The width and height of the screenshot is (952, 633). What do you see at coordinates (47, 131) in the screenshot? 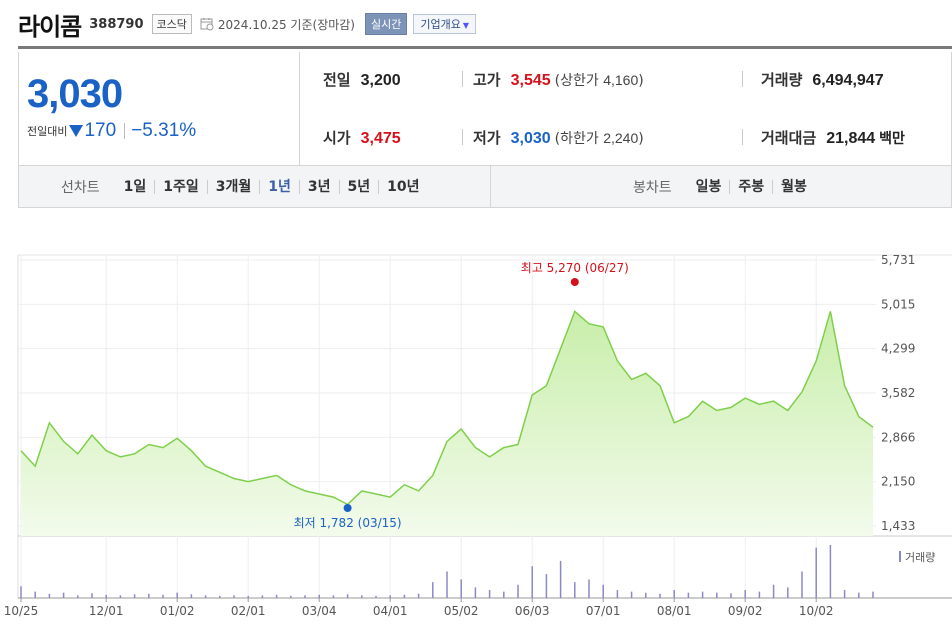
I see `change-label: 전일대비` at bounding box center [47, 131].